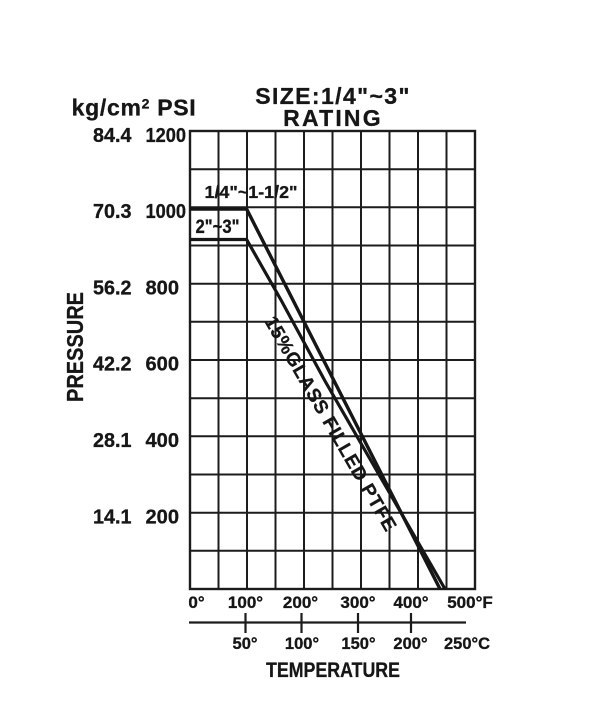  What do you see at coordinates (112, 288) in the screenshot?
I see `svg-text: 56.2` at bounding box center [112, 288].